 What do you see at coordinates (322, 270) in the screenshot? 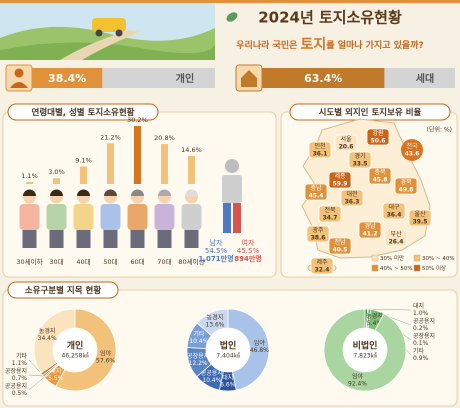
I see `region-value: 32.4` at bounding box center [322, 270].